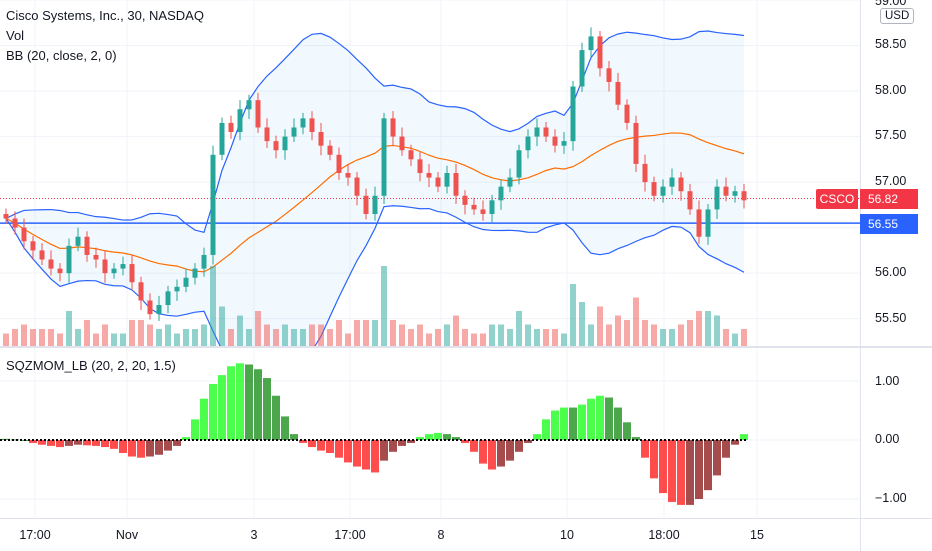  I want to click on oscillator-legend: SQZMOM_LB (20, 2, 20, 1.5), so click(91, 365).